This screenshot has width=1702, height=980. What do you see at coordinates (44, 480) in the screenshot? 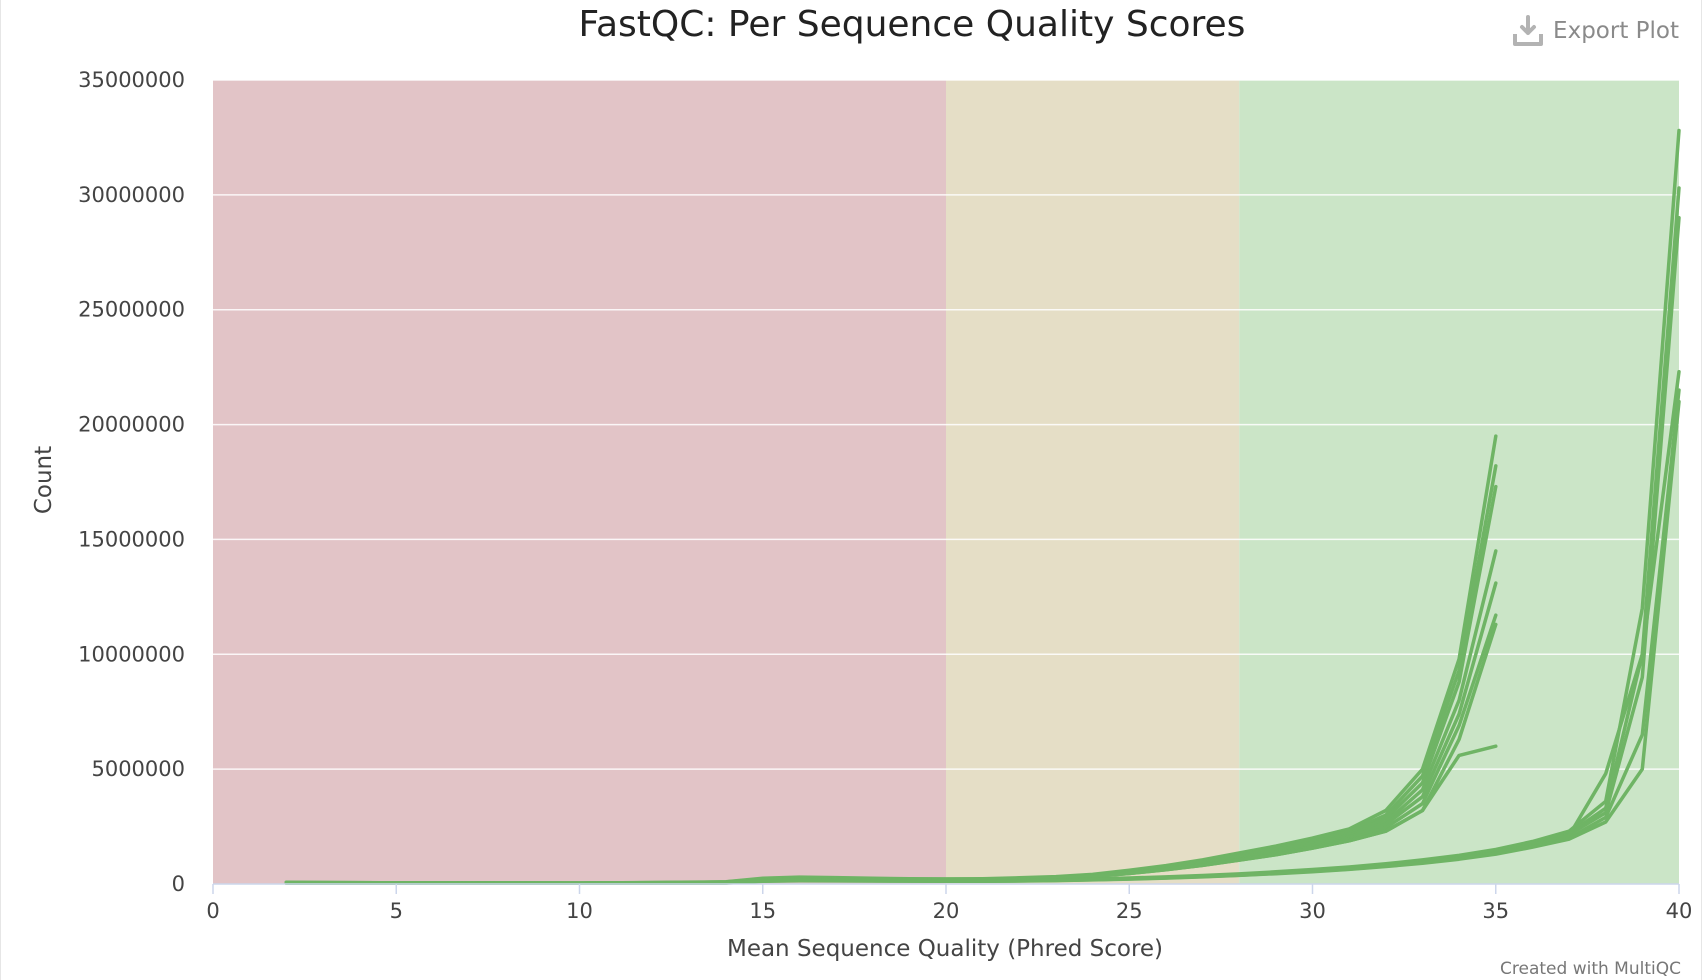
I see `y-axis-title: Count` at bounding box center [44, 480].